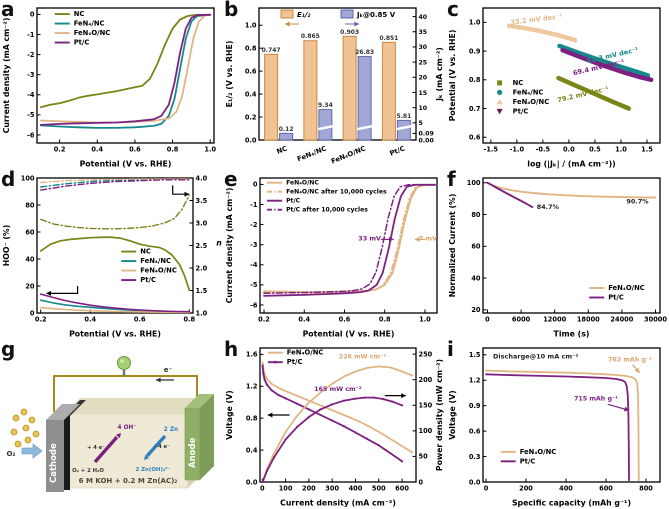 The image size is (669, 509). What do you see at coordinates (451, 179) in the screenshot?
I see `panel-letter-f: f` at bounding box center [451, 179].